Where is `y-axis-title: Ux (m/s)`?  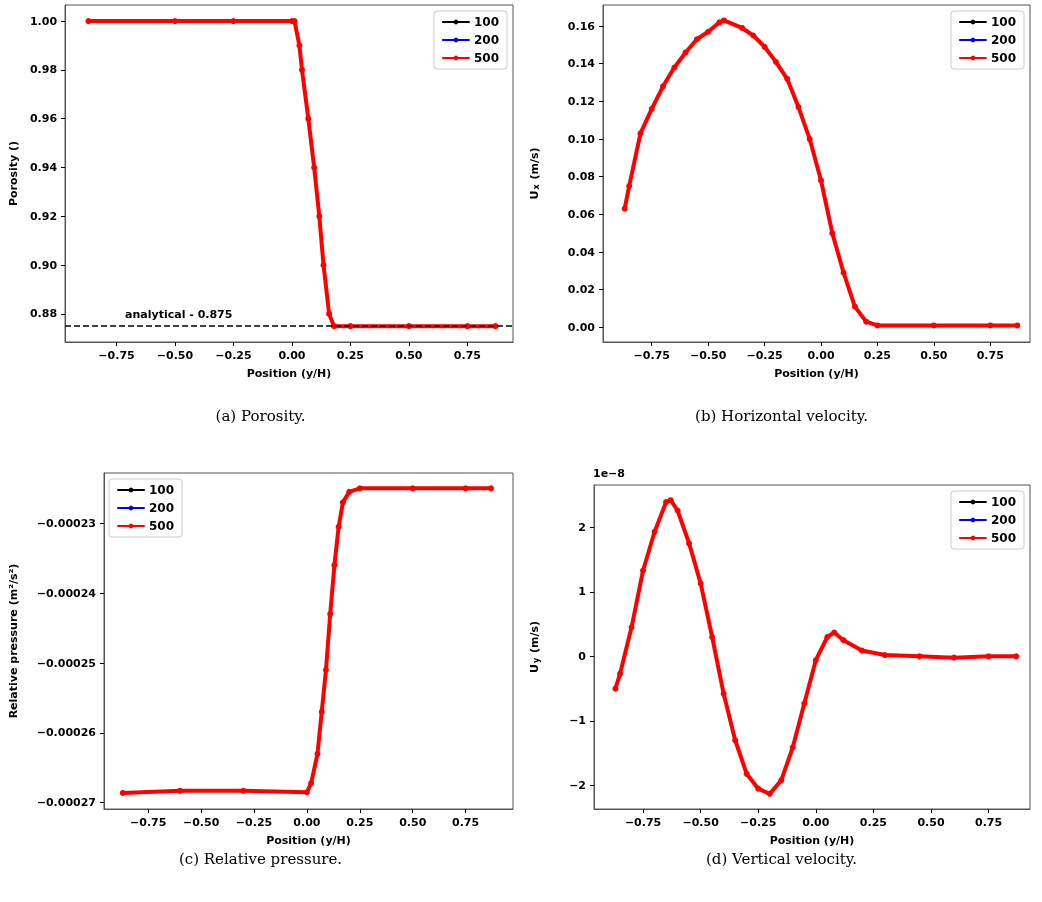
y-axis-title: Ux (m/s) is located at coordinates (534, 173).